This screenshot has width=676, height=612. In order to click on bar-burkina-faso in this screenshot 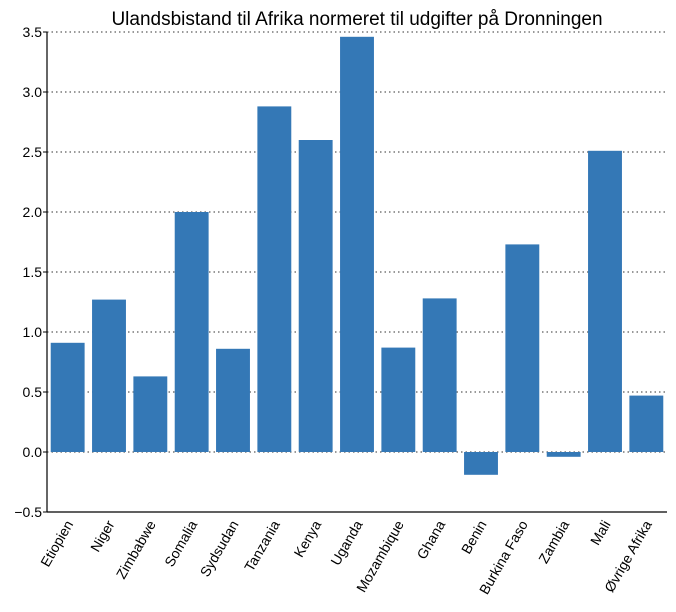, I will do `click(522, 348)`.